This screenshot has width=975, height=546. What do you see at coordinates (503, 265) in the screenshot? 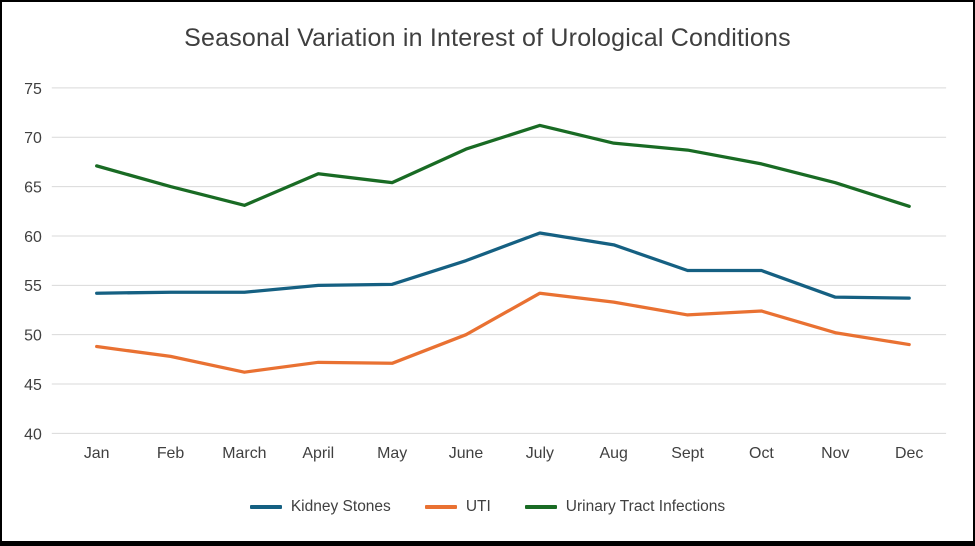
I see `series-line-kidney-stones` at bounding box center [503, 265].